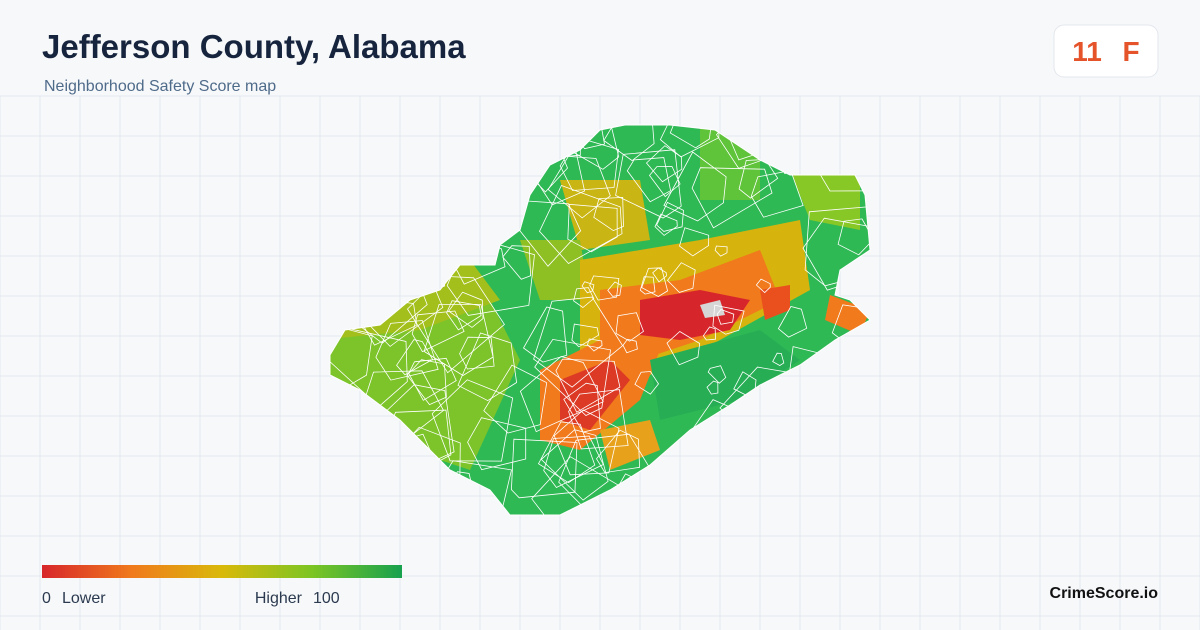 Image resolution: width=1200 pixels, height=630 pixels. I want to click on score-value: 11, so click(1087, 51).